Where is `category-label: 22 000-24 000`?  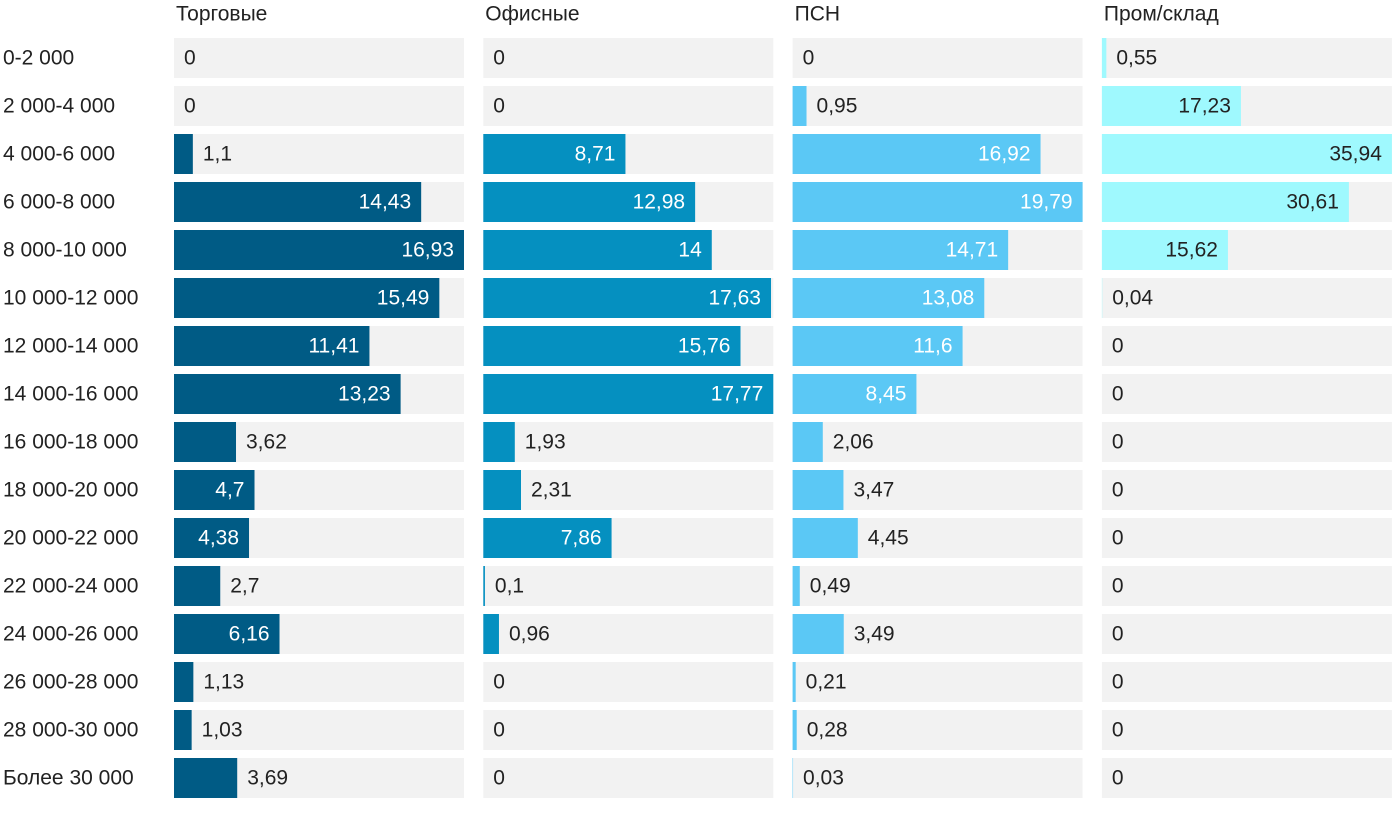 category-label: 22 000-24 000 is located at coordinates (70, 586).